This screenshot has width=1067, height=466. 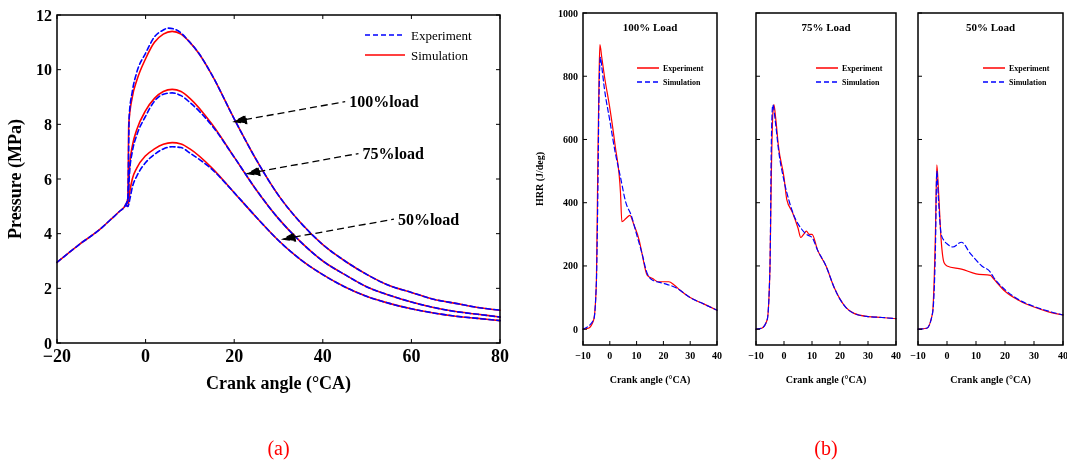 I want to click on y-tick-label: 2, so click(x=48, y=288).